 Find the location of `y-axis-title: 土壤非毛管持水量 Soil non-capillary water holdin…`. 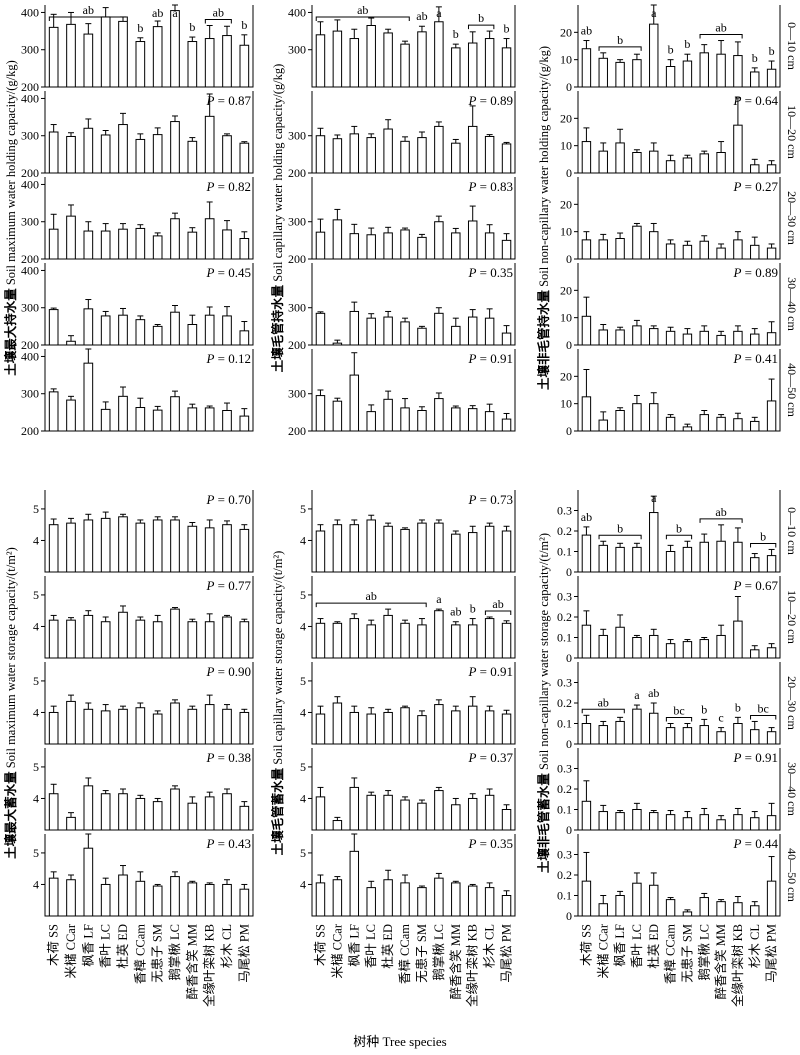

y-axis-title: 土壤非毛管持水量 Soil non-capillary water holdin… is located at coordinates (543, 218).